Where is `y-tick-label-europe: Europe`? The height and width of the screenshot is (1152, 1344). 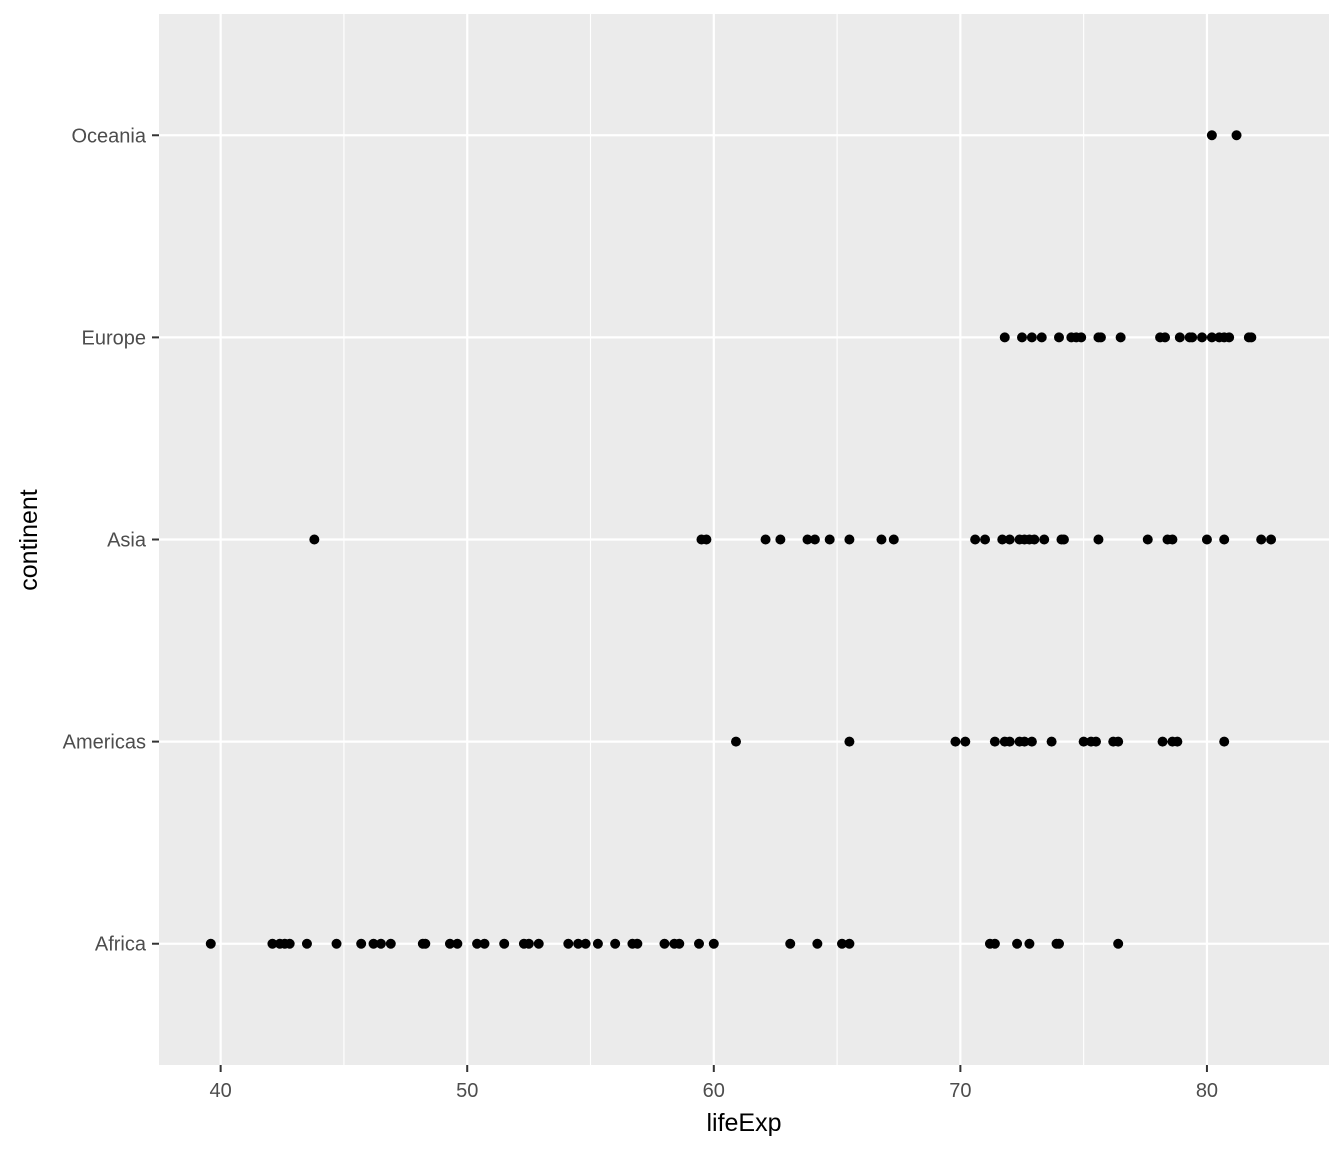 y-tick-label-europe: Europe is located at coordinates (114, 338).